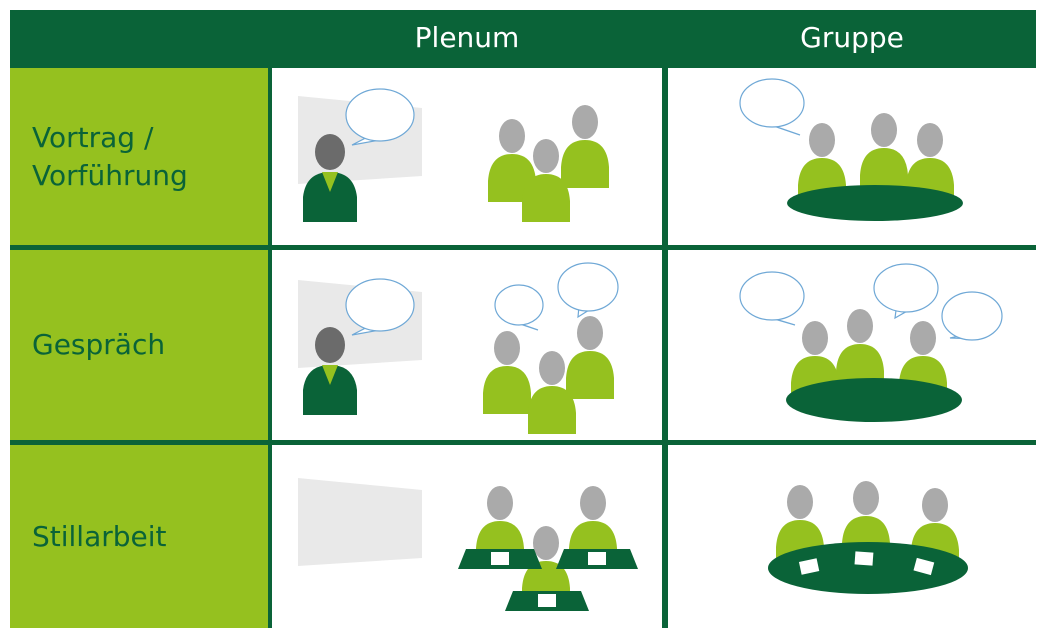 Image resolution: width=1046 pixels, height=628 pixels. Describe the element at coordinates (467, 37) in the screenshot. I see `column-header: Plenum` at that location.